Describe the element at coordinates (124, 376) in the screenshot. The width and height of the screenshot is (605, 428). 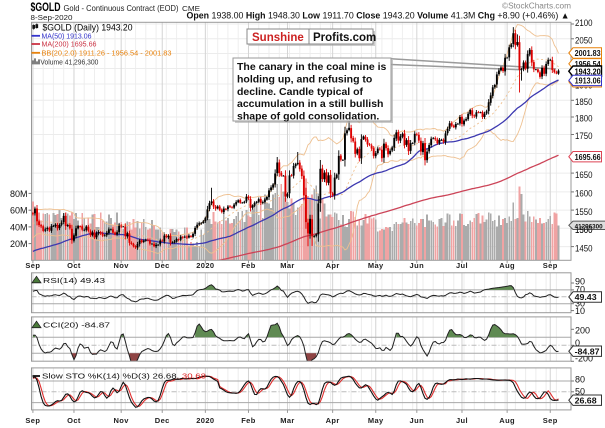
I see `svg-text:Slow STO %K(14) %D(3) 26.68, 3: Slow STO %K(14) %D(3) 26.68, 30.68` at that location.